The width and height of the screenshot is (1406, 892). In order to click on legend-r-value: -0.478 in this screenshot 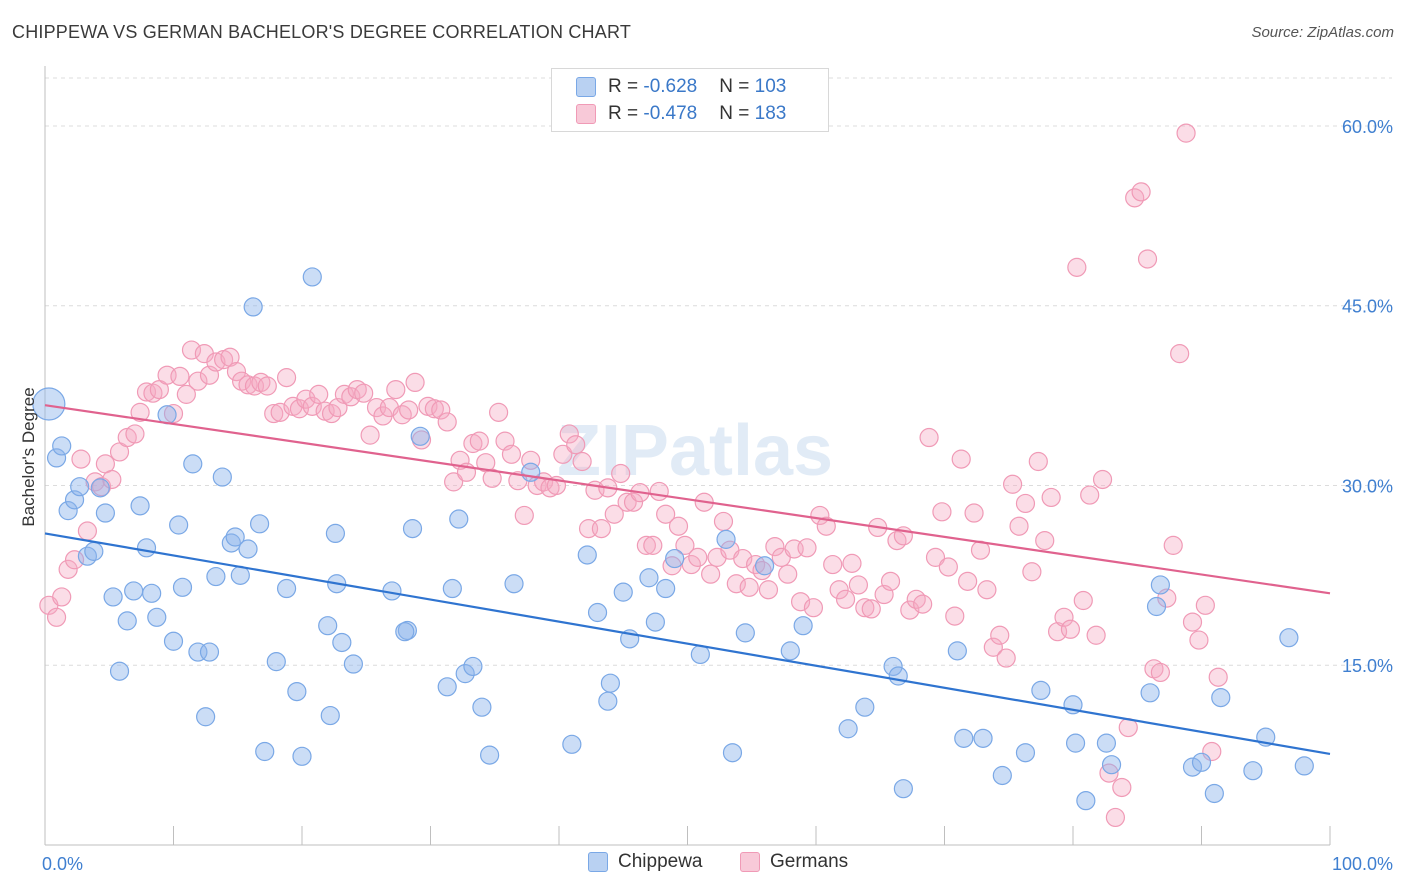, I will do `click(670, 113)`.